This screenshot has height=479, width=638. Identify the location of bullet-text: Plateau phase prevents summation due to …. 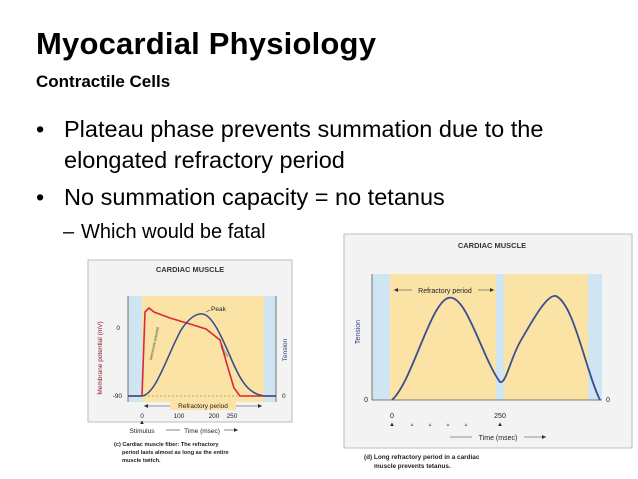
(304, 144).